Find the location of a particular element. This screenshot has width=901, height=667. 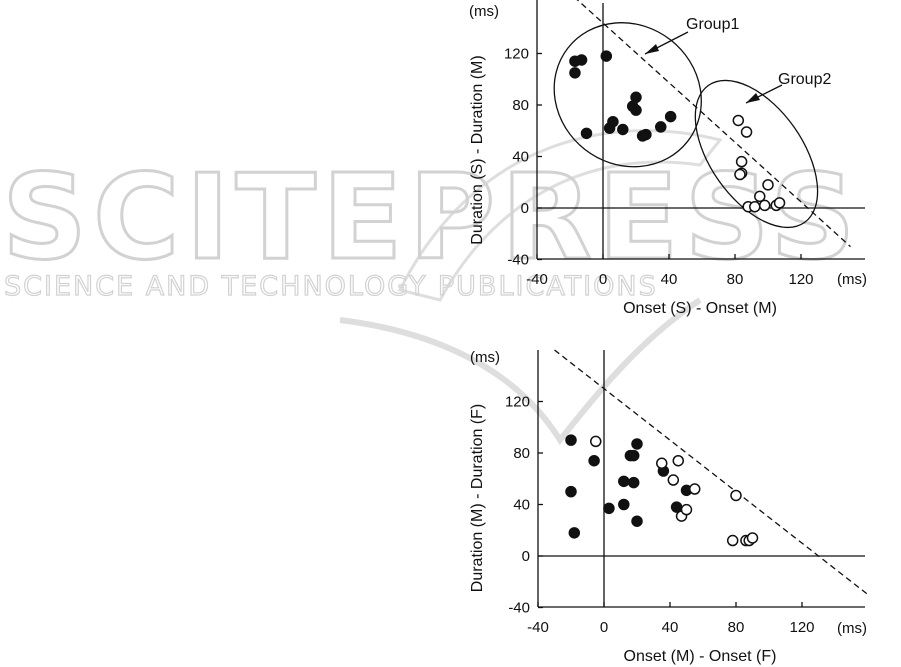

top-y-tick-label: 120 is located at coordinates (516, 54).